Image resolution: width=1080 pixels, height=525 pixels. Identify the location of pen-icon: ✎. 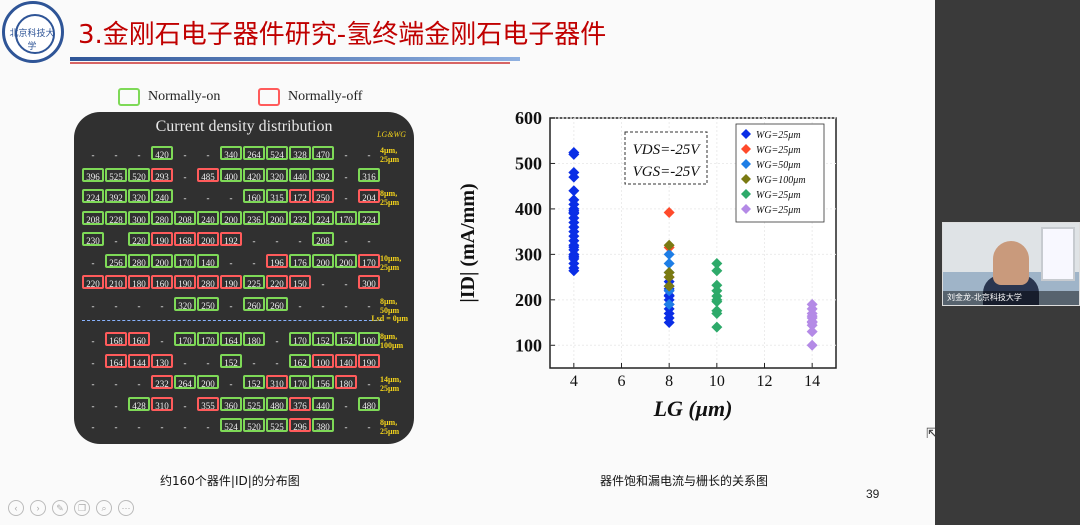
(60, 508).